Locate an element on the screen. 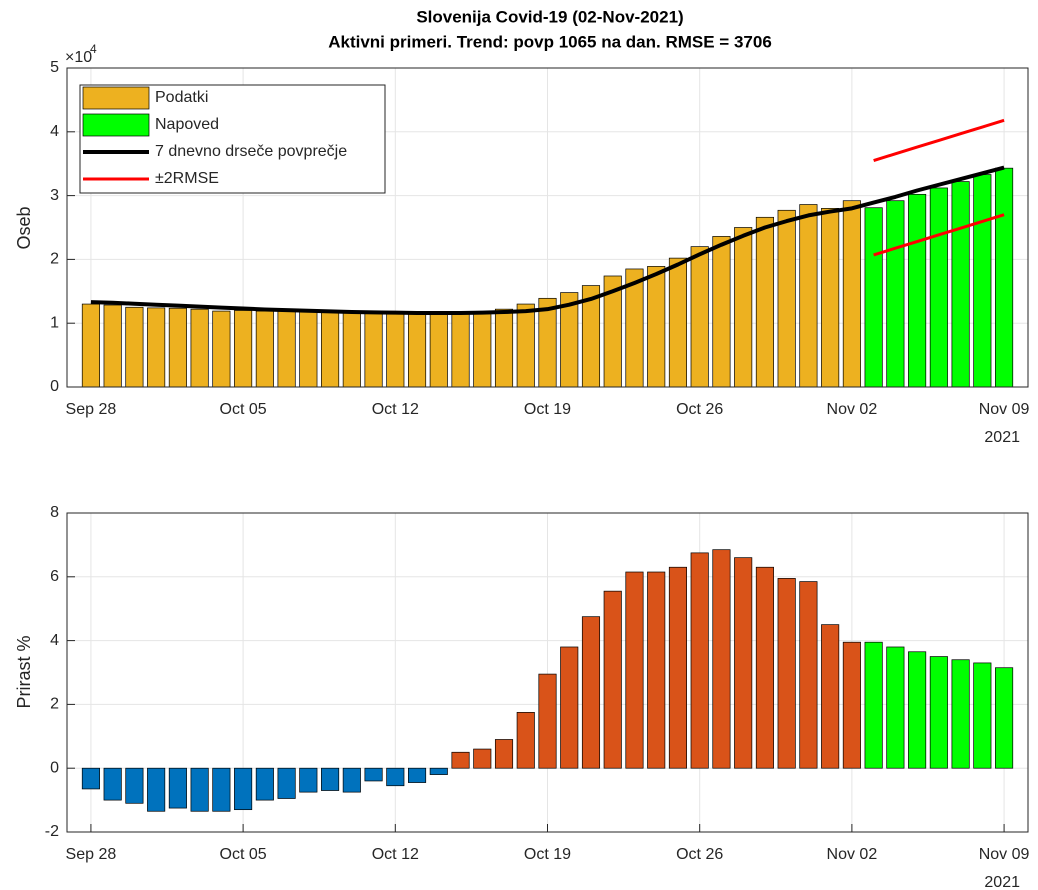 This screenshot has width=1038, height=890. legend-label: ±2RMSE is located at coordinates (187, 178).